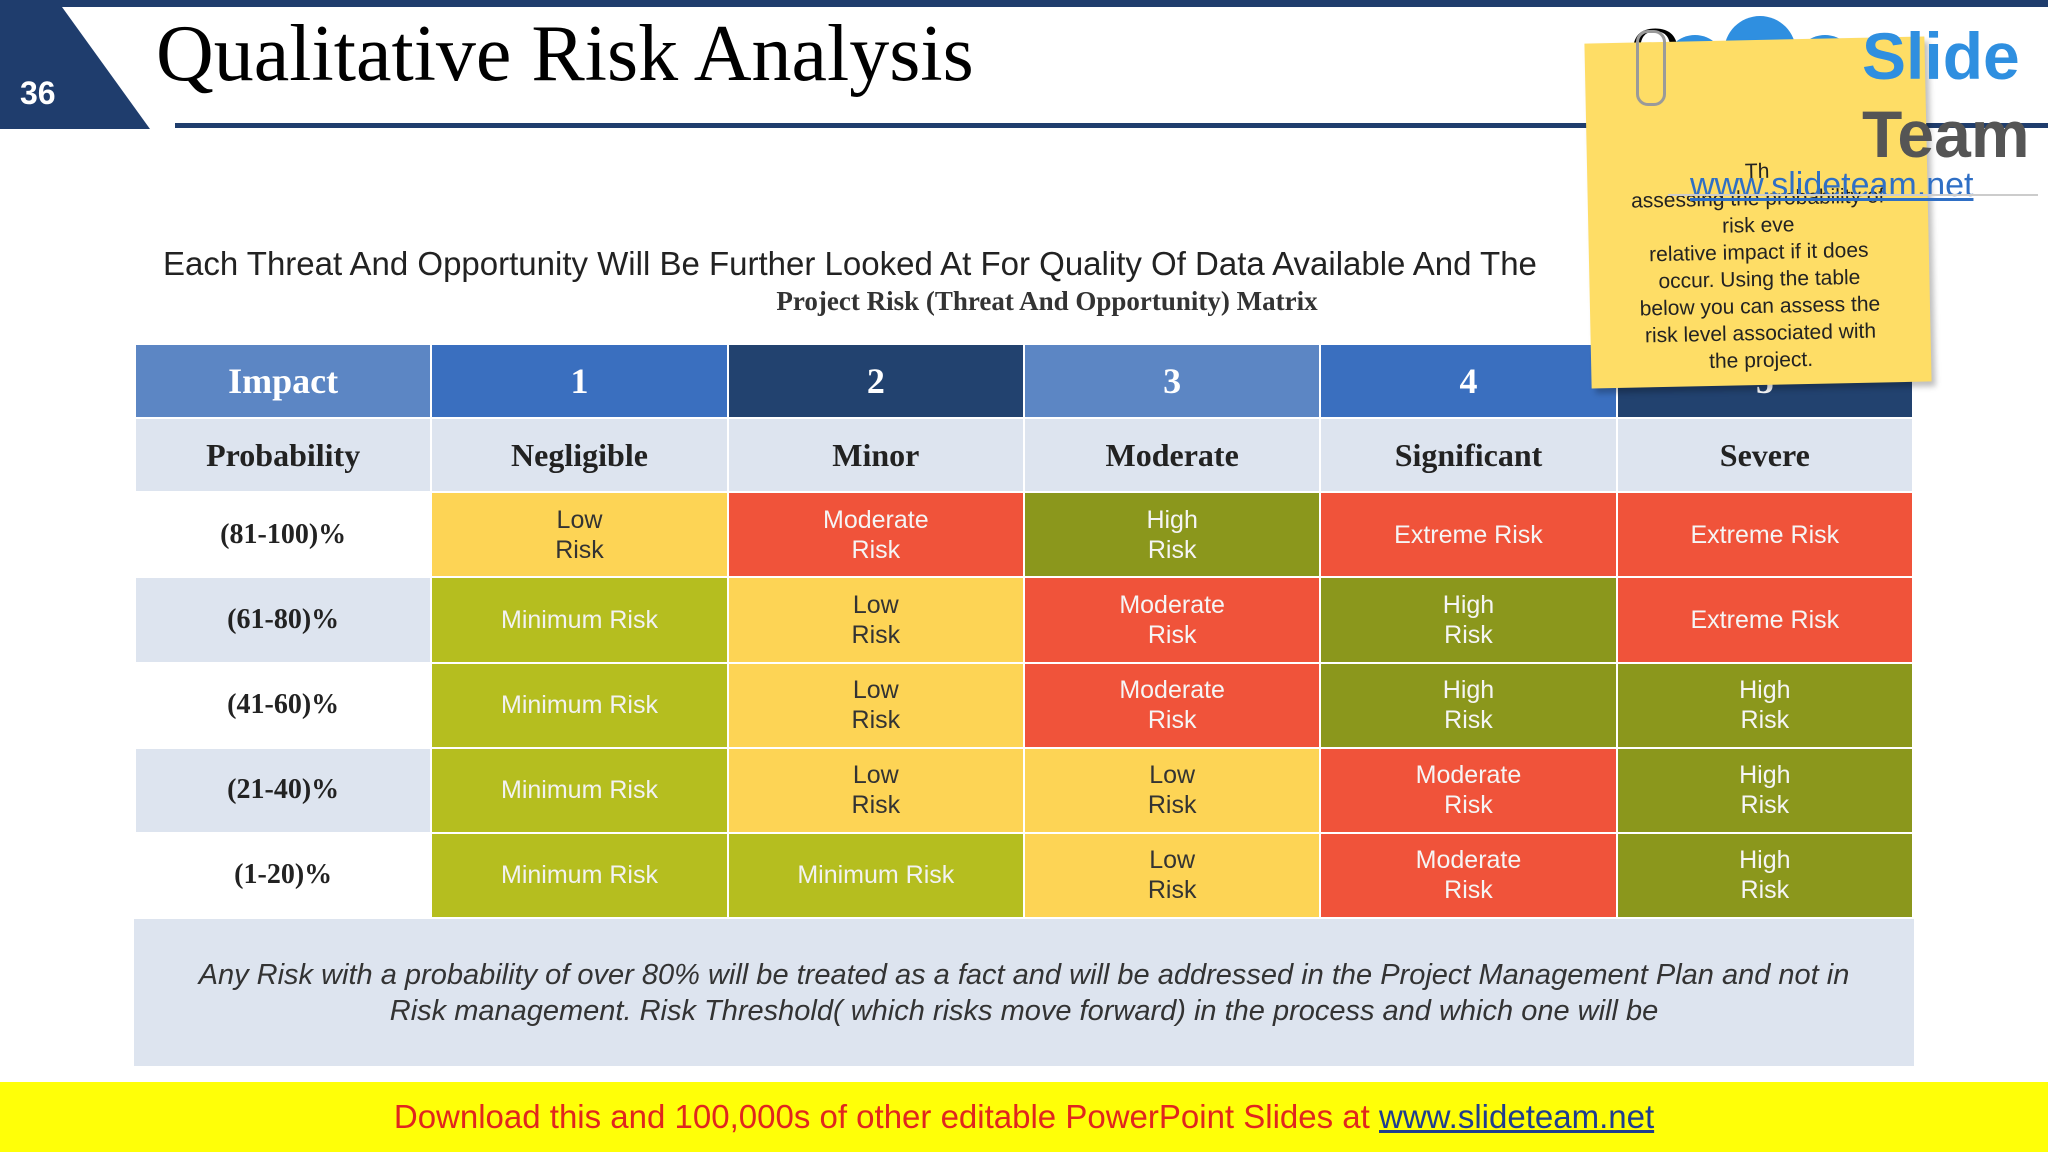 The image size is (2048, 1152). Describe the element at coordinates (1946, 134) in the screenshot. I see `logo-word-team: Team` at that location.